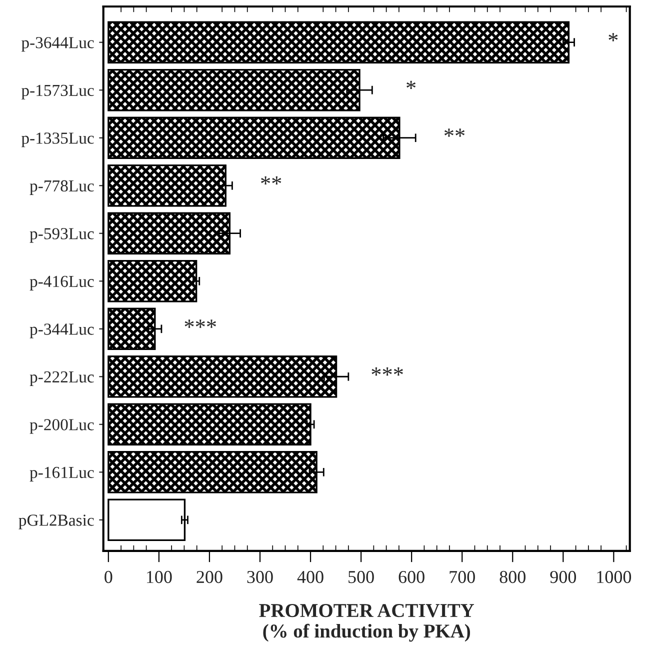 Image resolution: width=646 pixels, height=652 pixels. I want to click on y-tick-label: p-3644Luc, so click(57, 44).